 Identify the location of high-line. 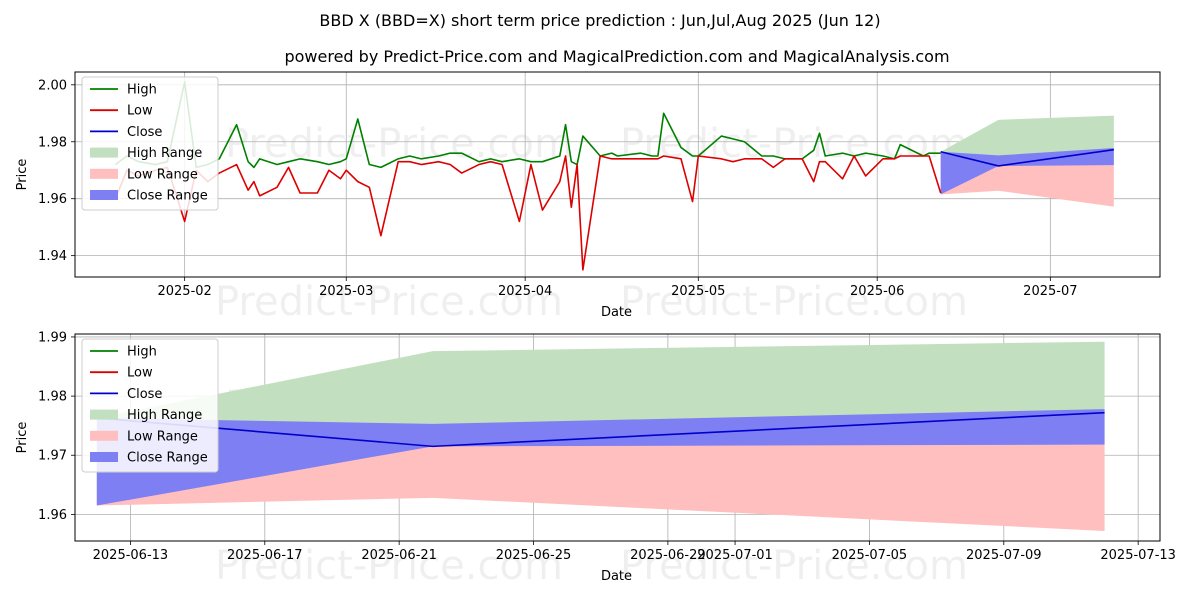
(527, 125).